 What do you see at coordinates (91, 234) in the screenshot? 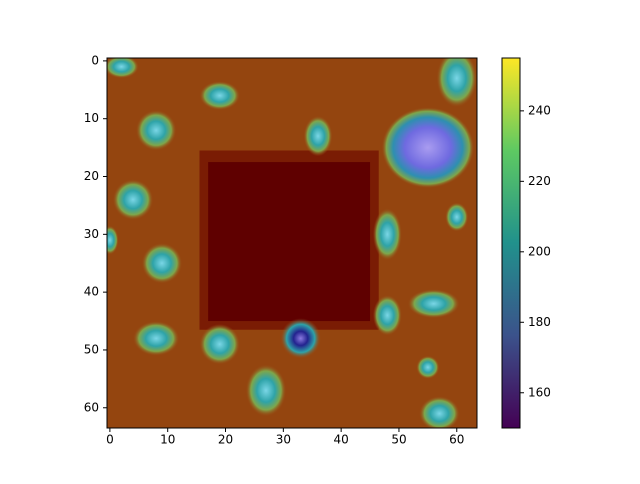
I see `y-tick-label: 30` at bounding box center [91, 234].